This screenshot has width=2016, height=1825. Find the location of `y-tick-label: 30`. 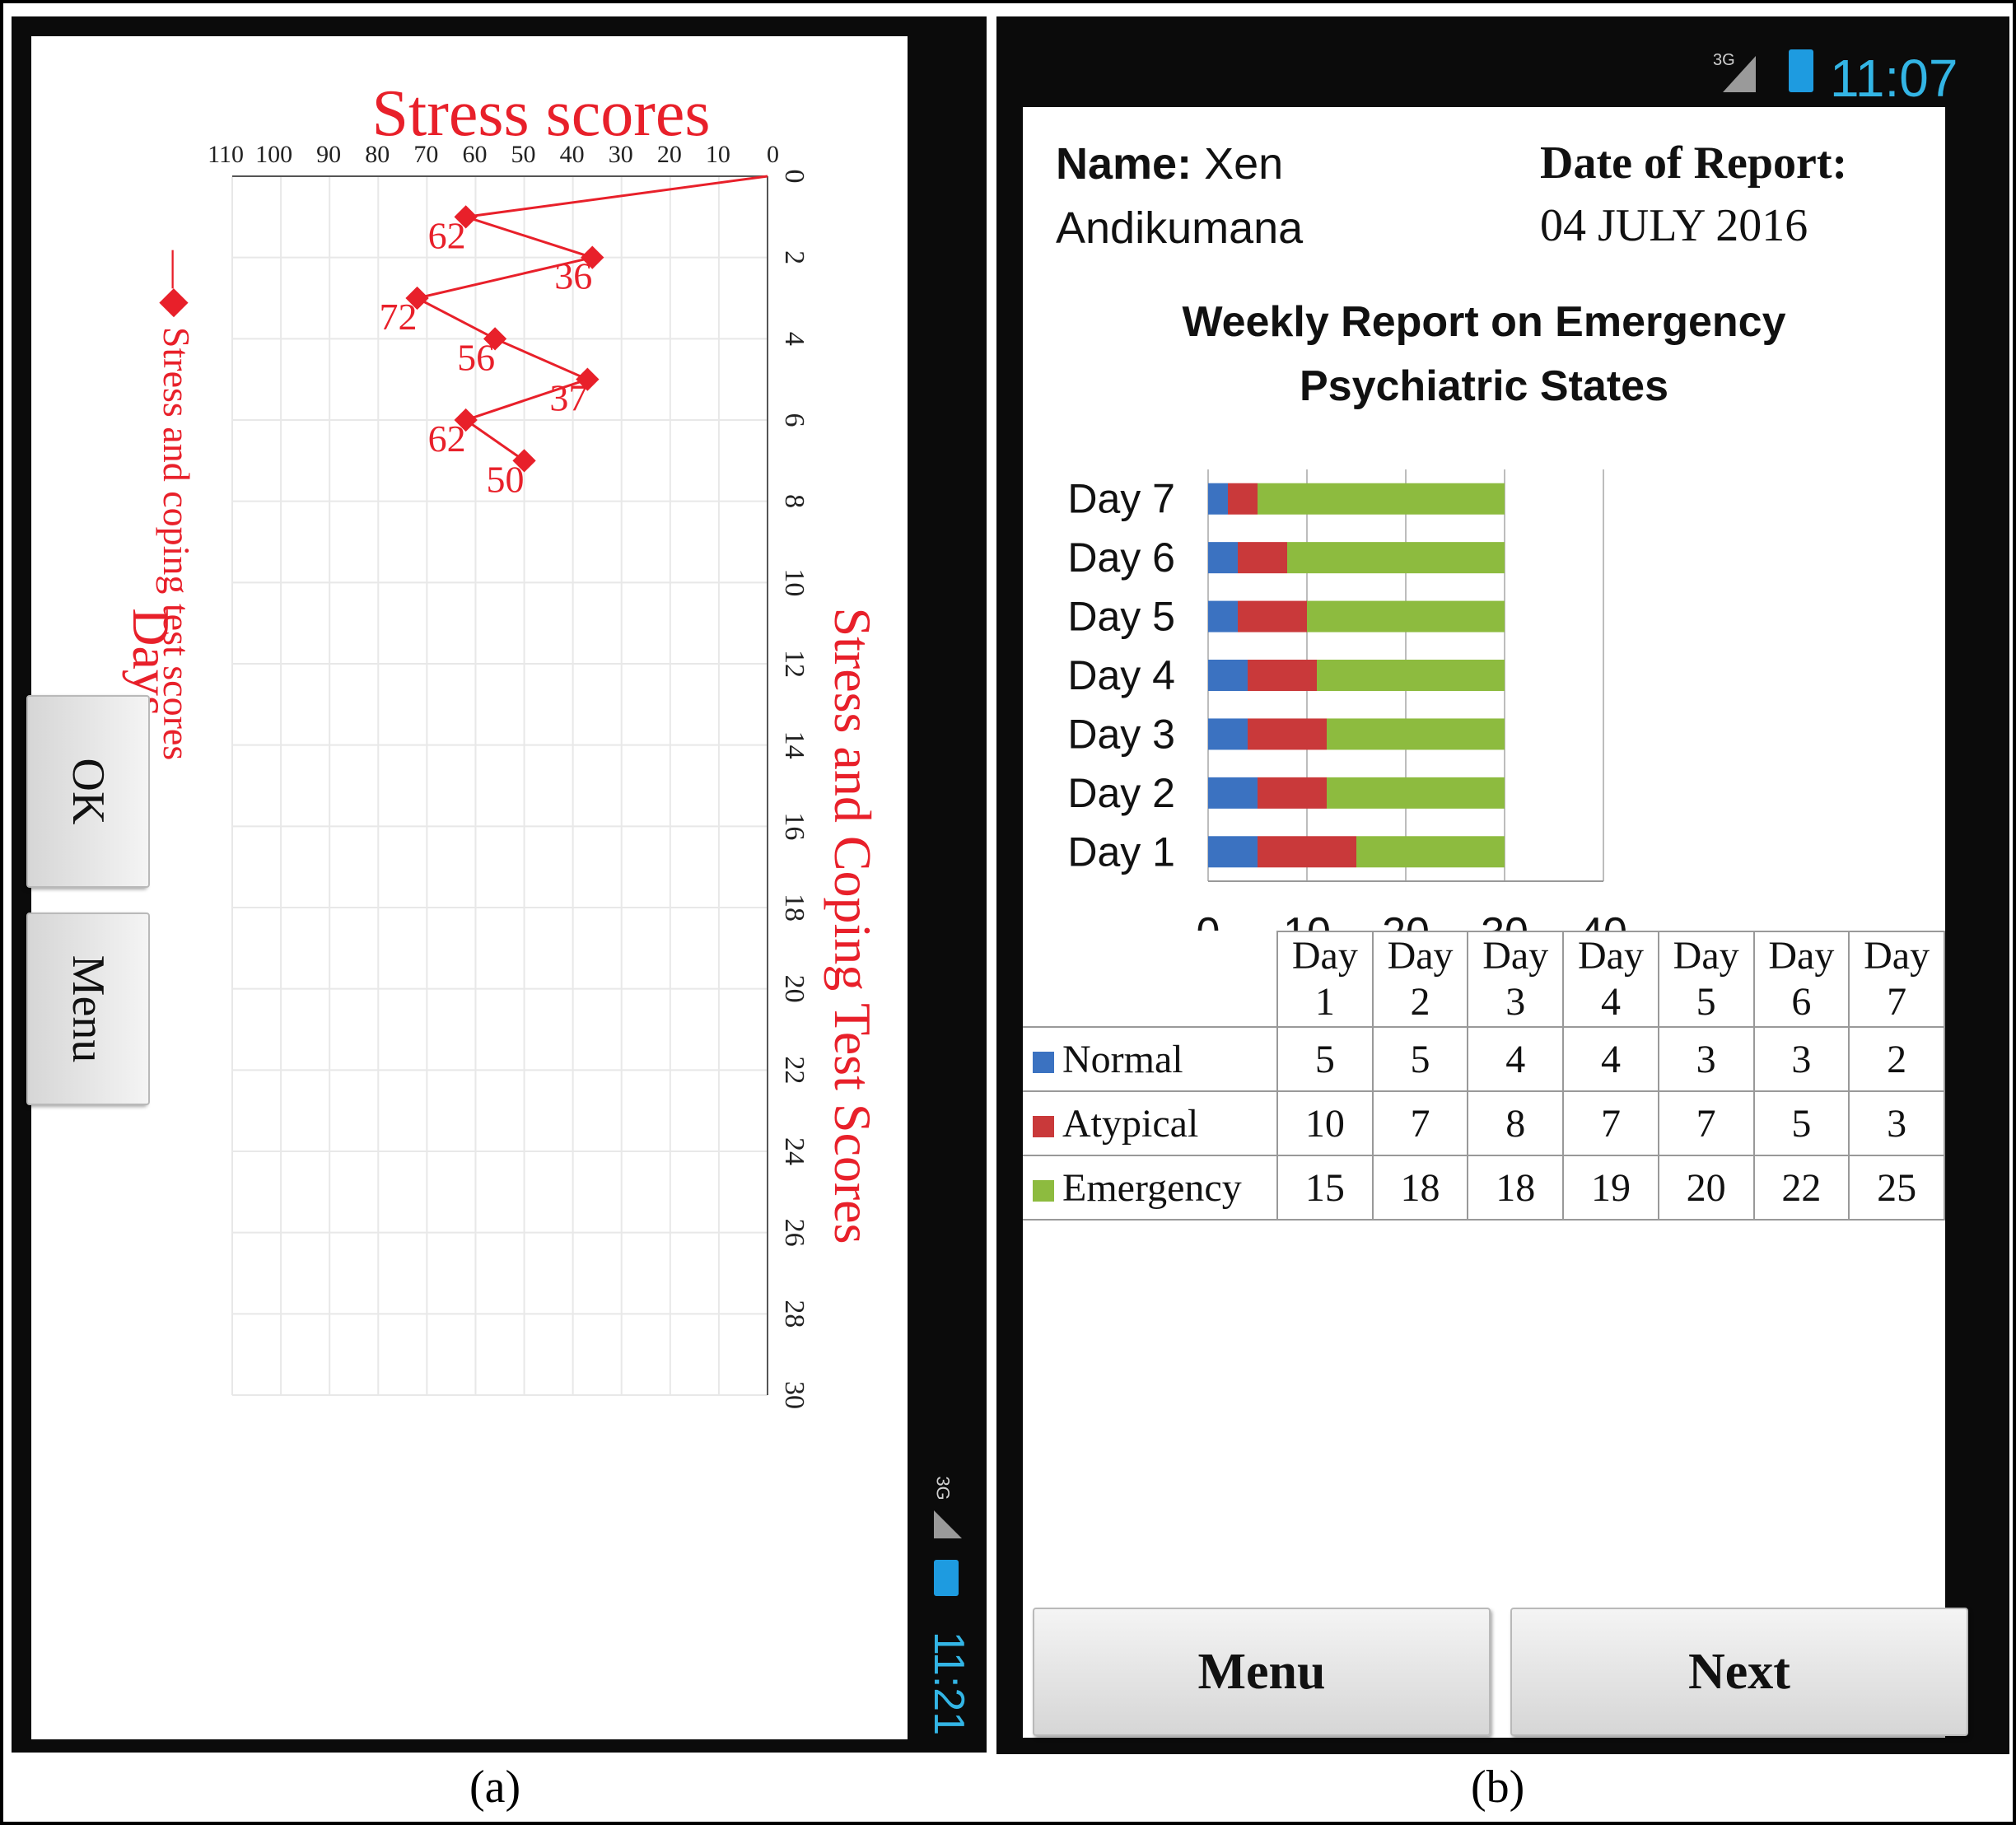

y-tick-label: 30 is located at coordinates (621, 154).